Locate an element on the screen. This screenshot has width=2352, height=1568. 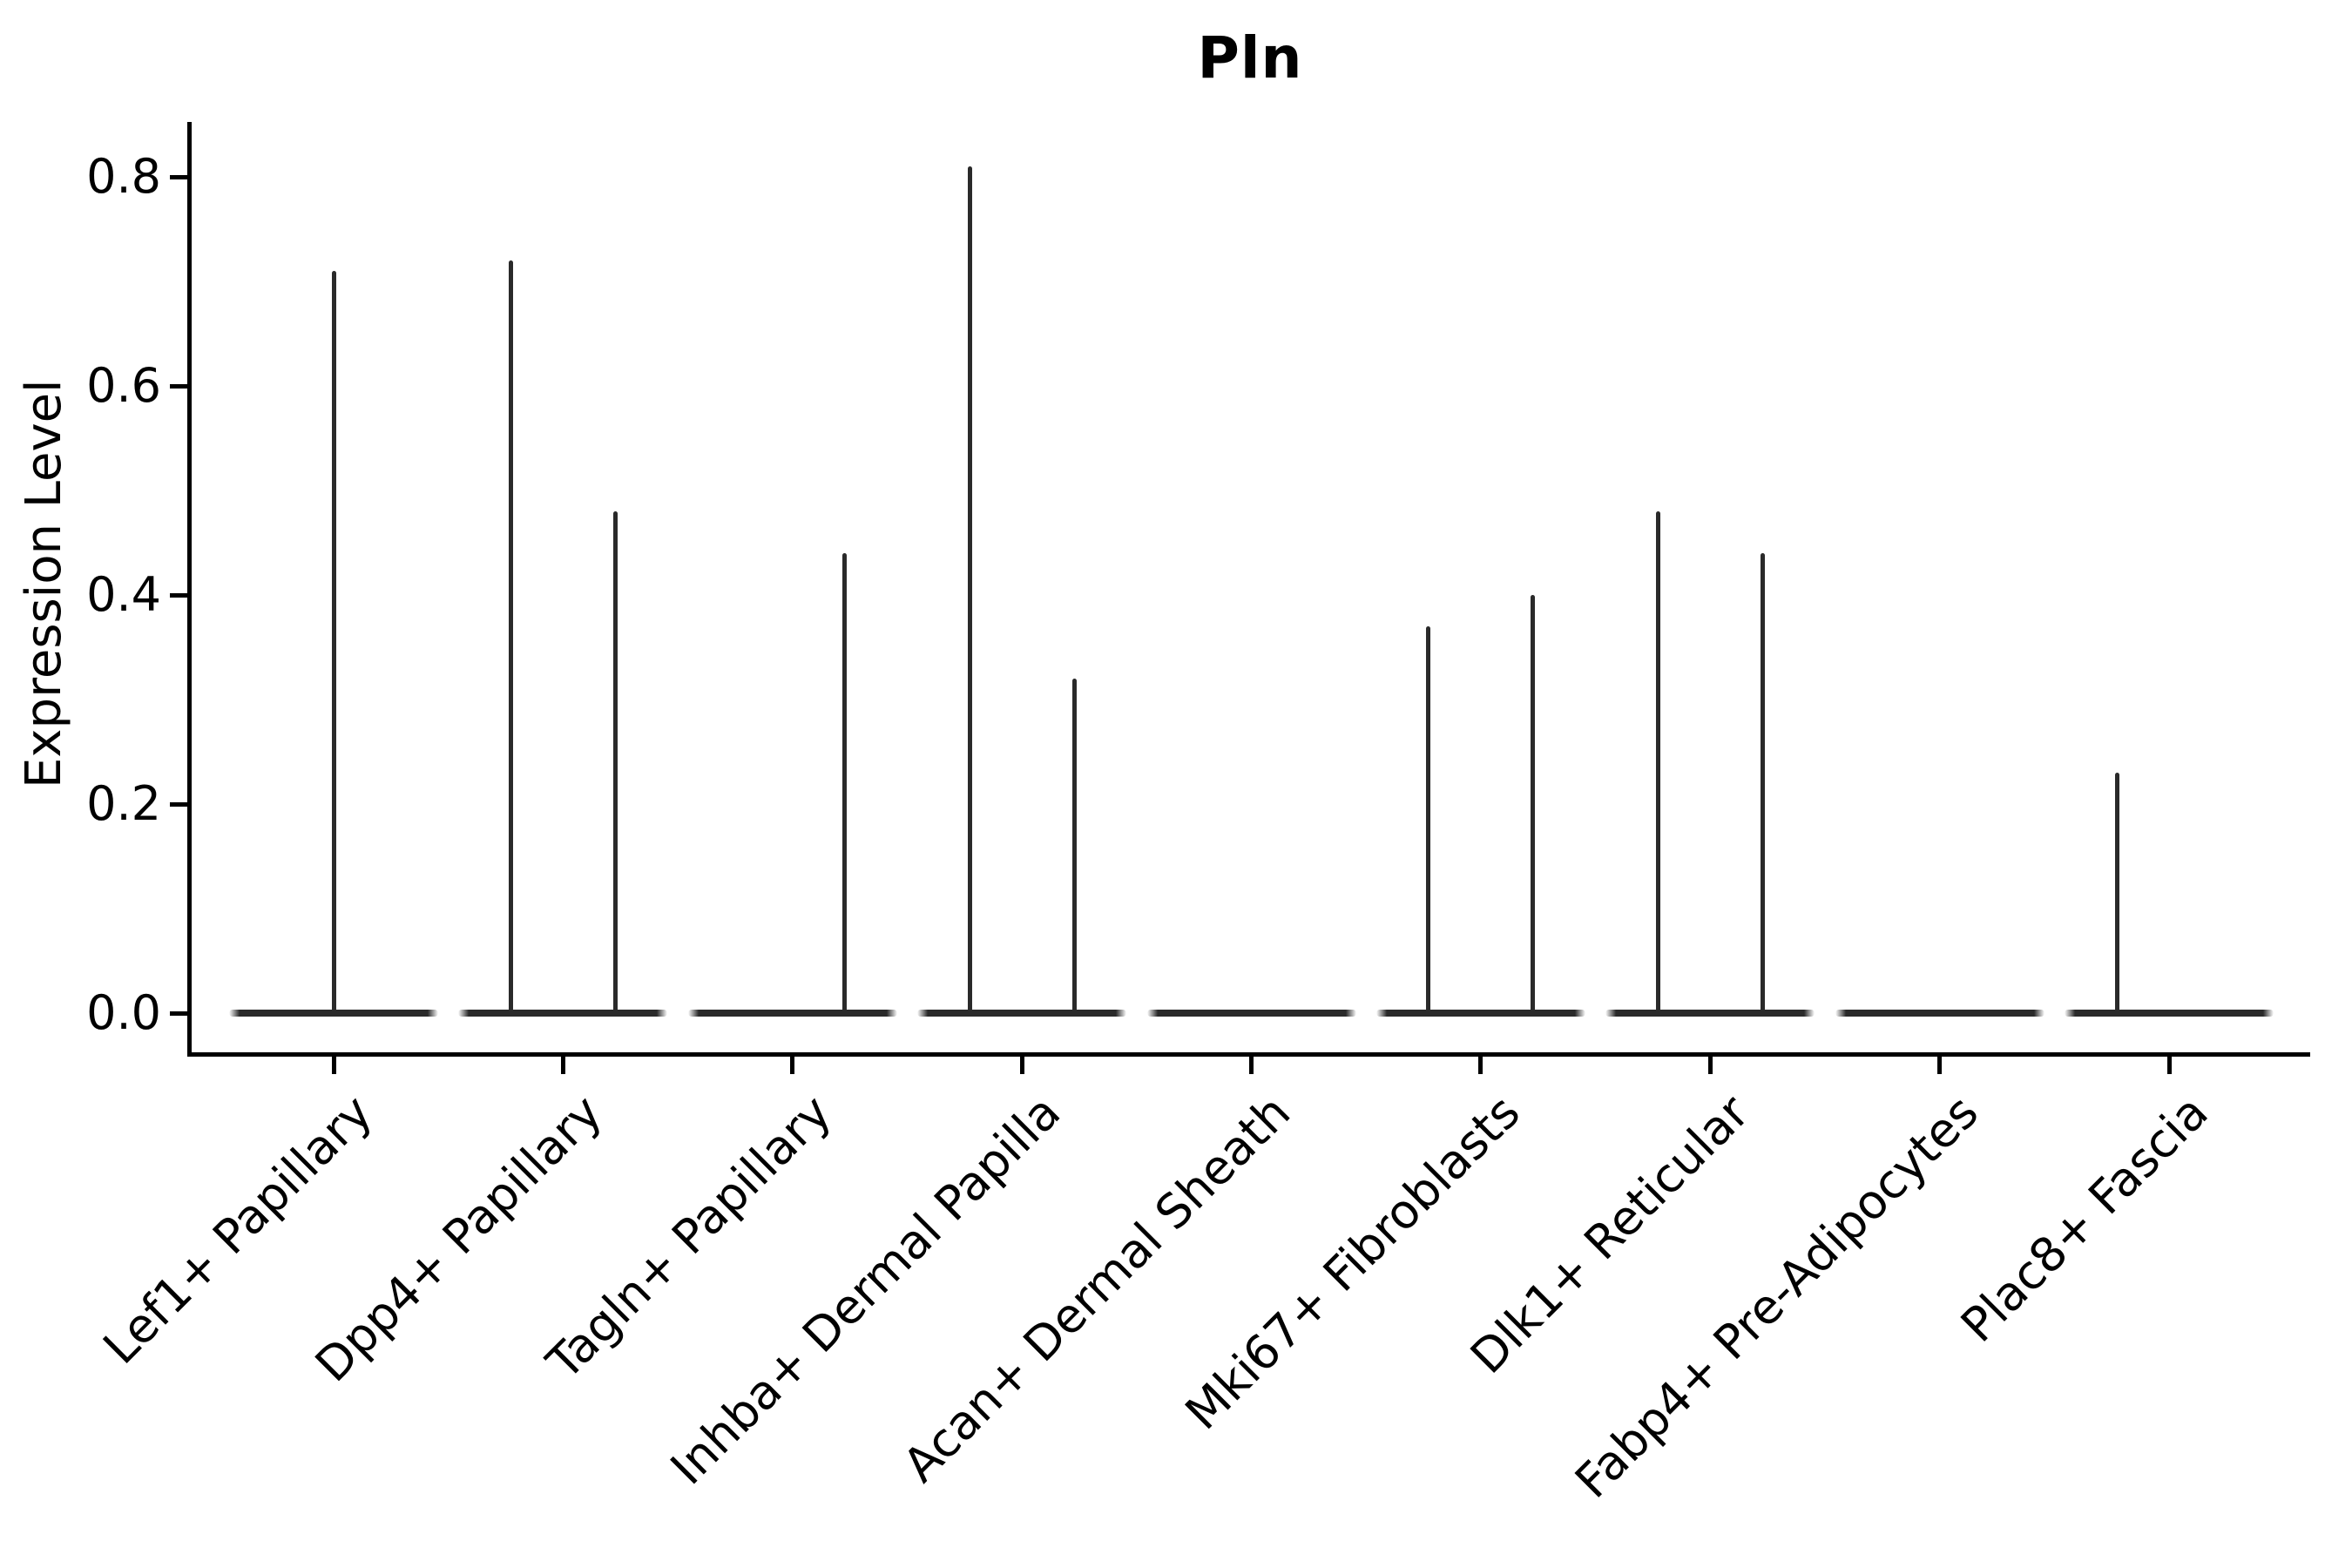
y-tick-label: 0.6 is located at coordinates (124, 385).